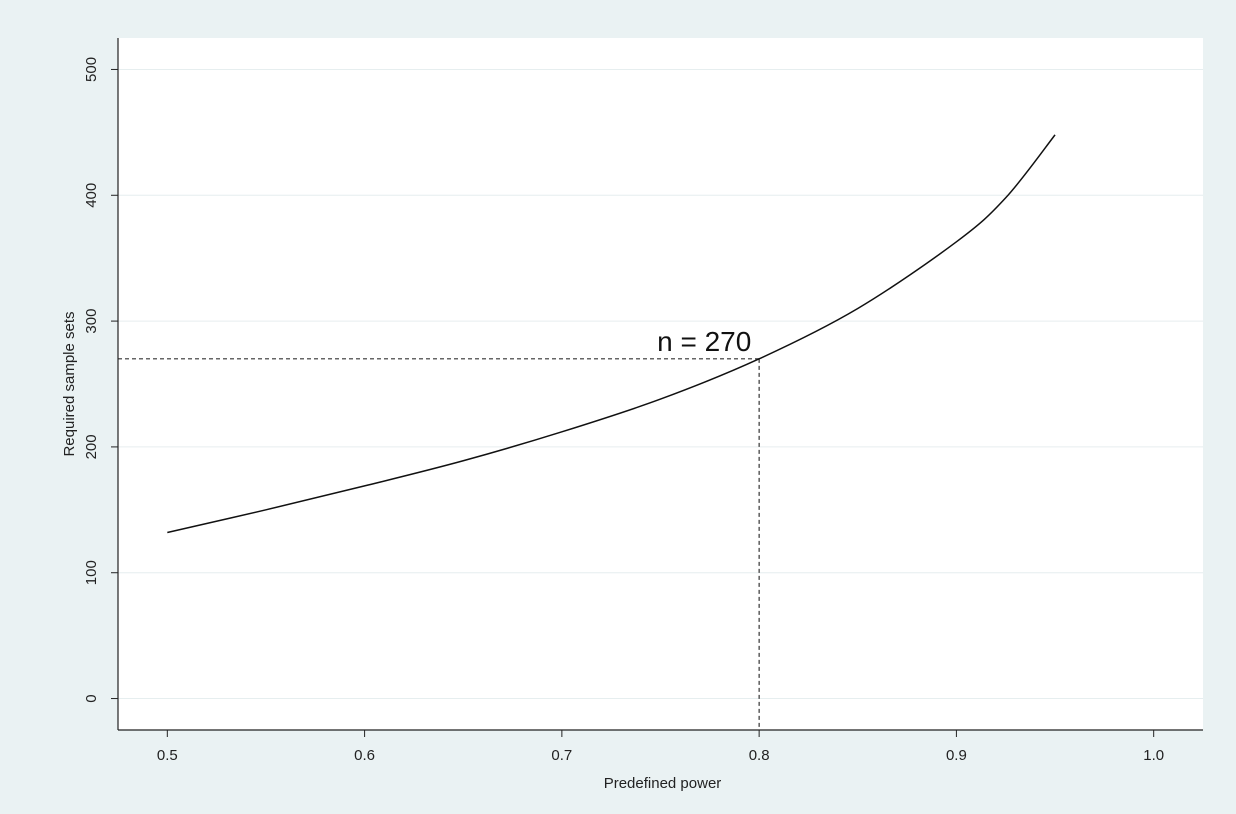 This screenshot has height=814, width=1236. What do you see at coordinates (91, 69) in the screenshot?
I see `y-tick-label: 500` at bounding box center [91, 69].